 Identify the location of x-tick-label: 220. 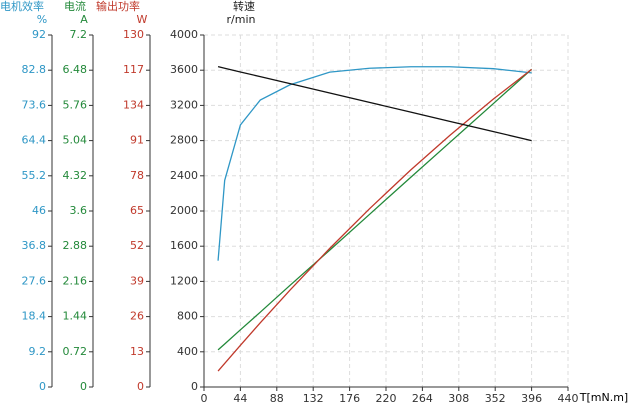
(386, 398).